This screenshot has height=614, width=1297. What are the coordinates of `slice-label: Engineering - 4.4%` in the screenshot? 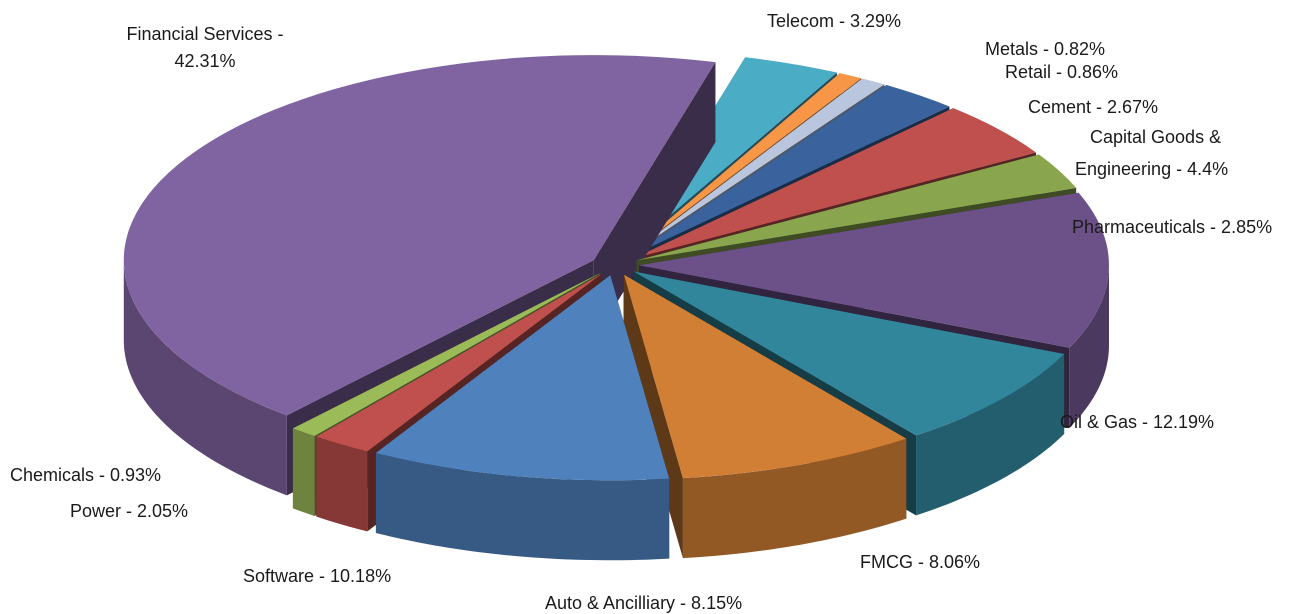 It's located at (1151, 169).